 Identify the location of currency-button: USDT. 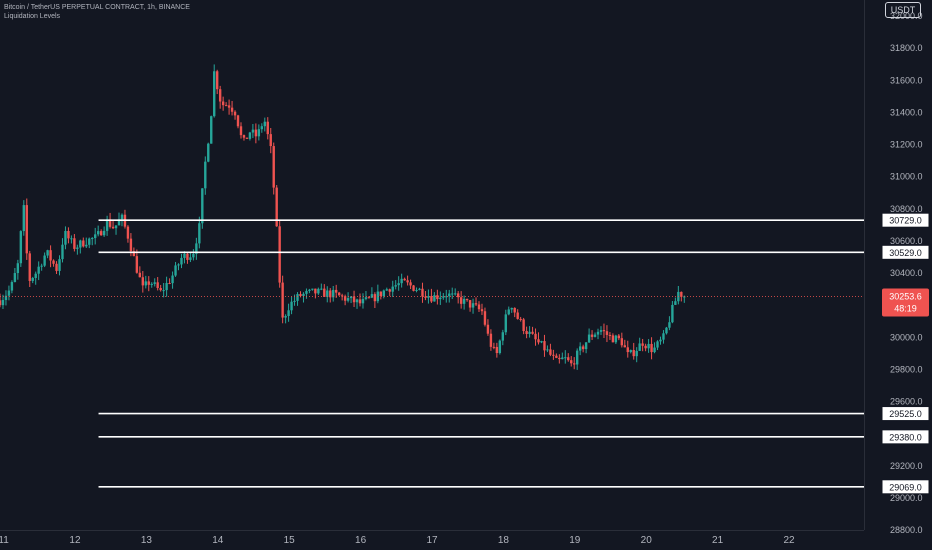
(903, 10).